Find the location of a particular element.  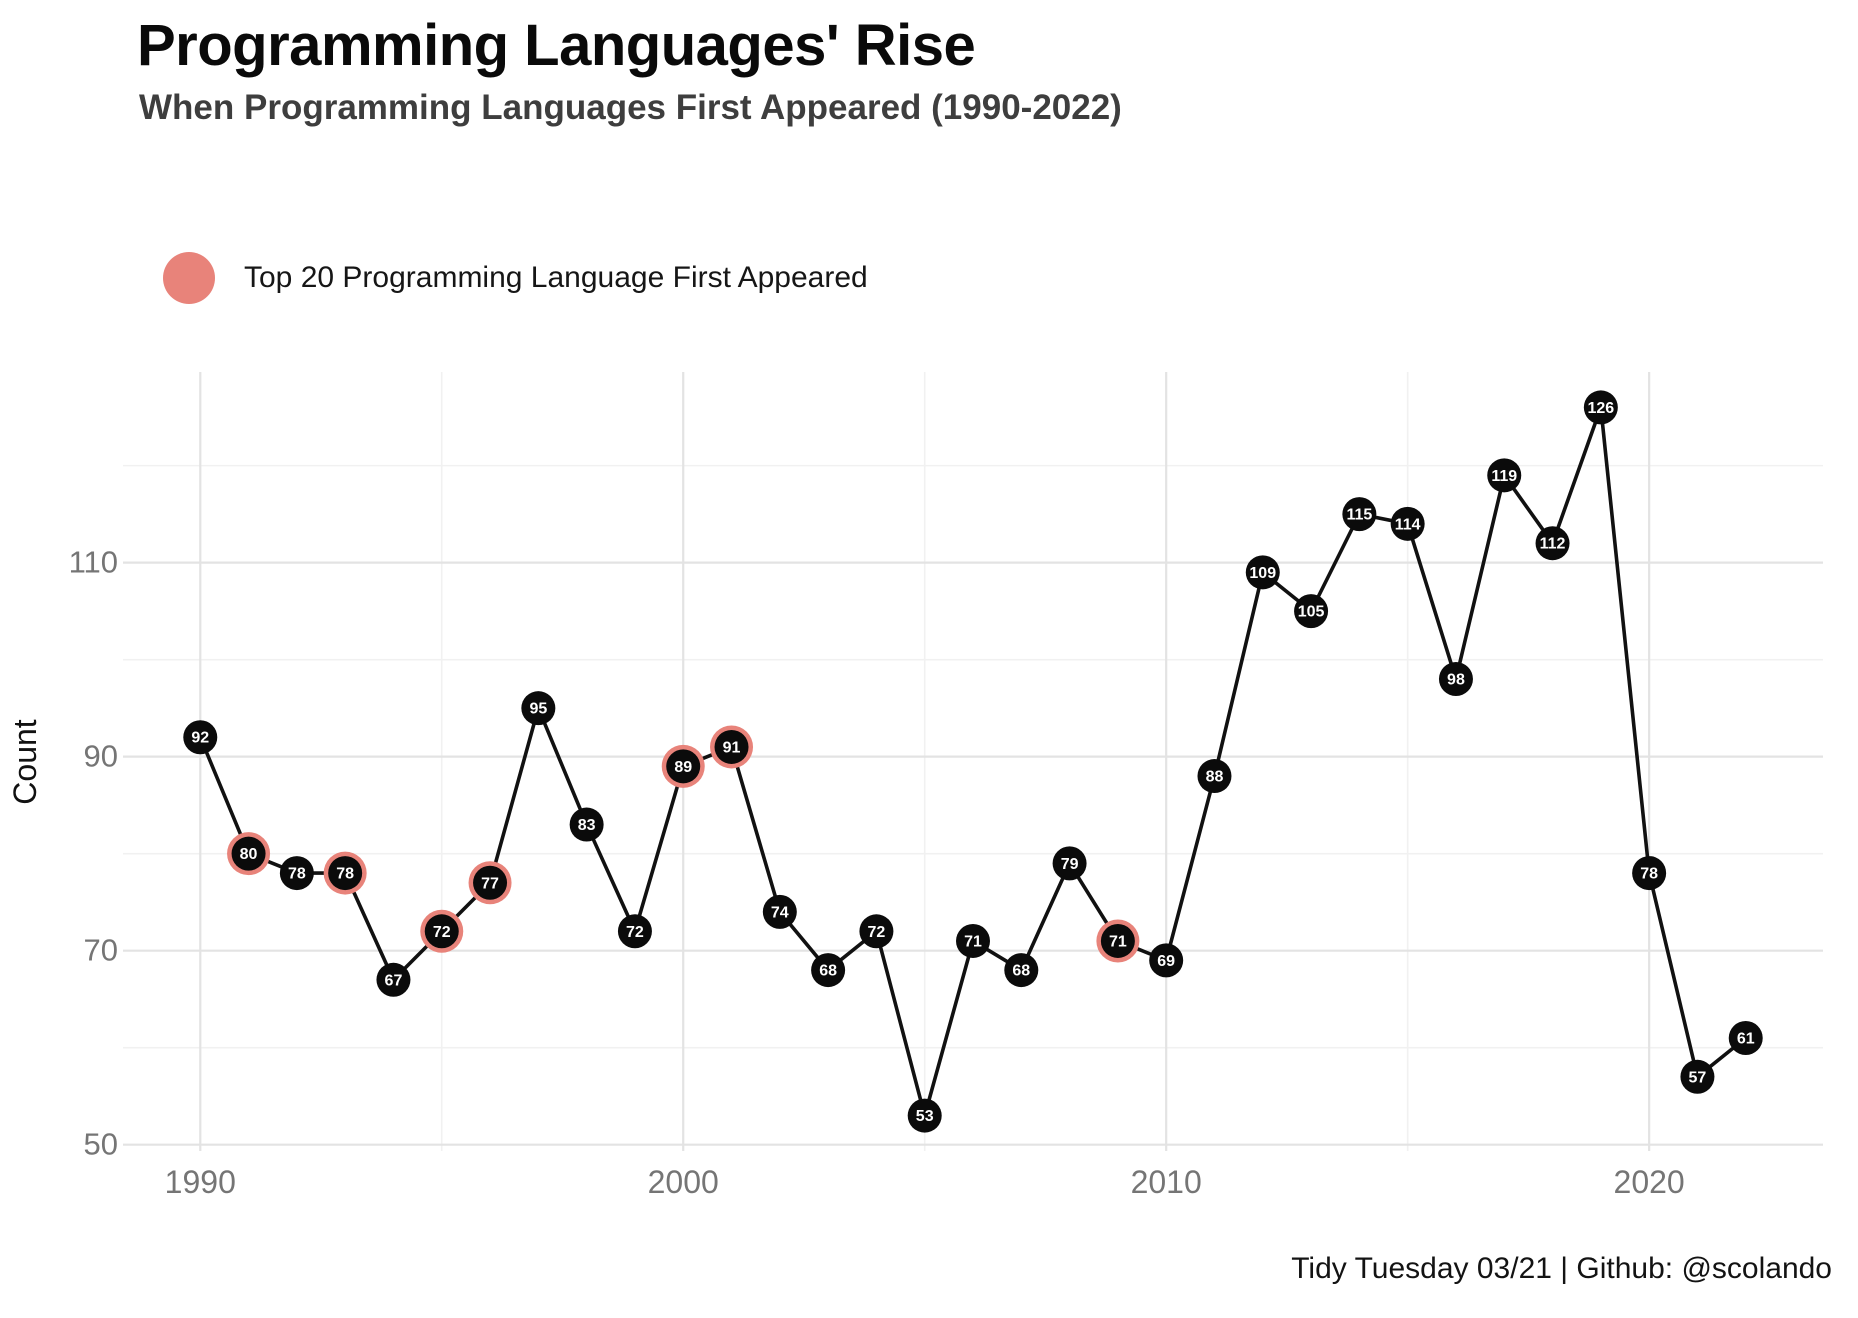

data-point-label-1993: 78 is located at coordinates (345, 874).